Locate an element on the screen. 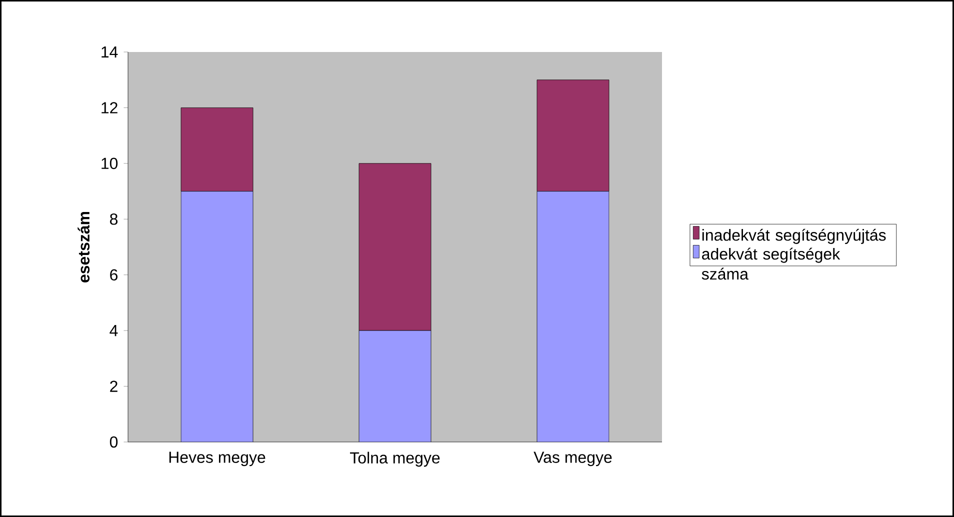  y-tick-label: 0 is located at coordinates (114, 442).